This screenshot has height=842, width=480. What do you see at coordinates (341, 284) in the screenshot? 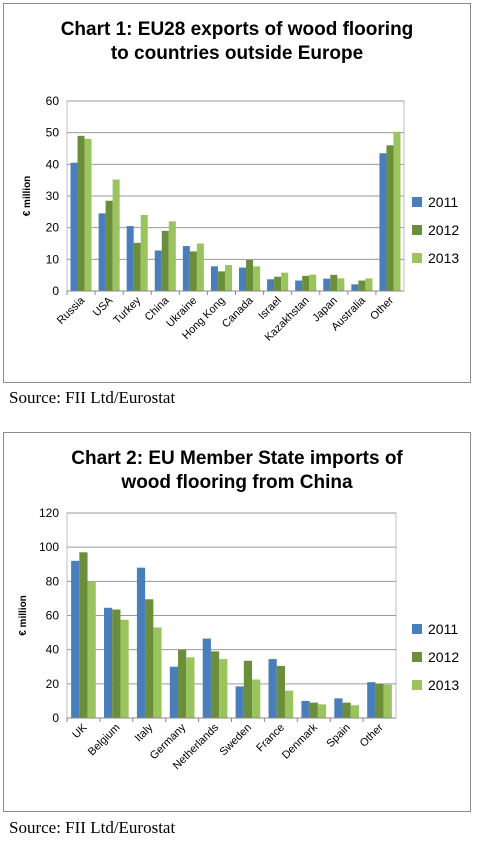
I see `bar-2013-japan` at bounding box center [341, 284].